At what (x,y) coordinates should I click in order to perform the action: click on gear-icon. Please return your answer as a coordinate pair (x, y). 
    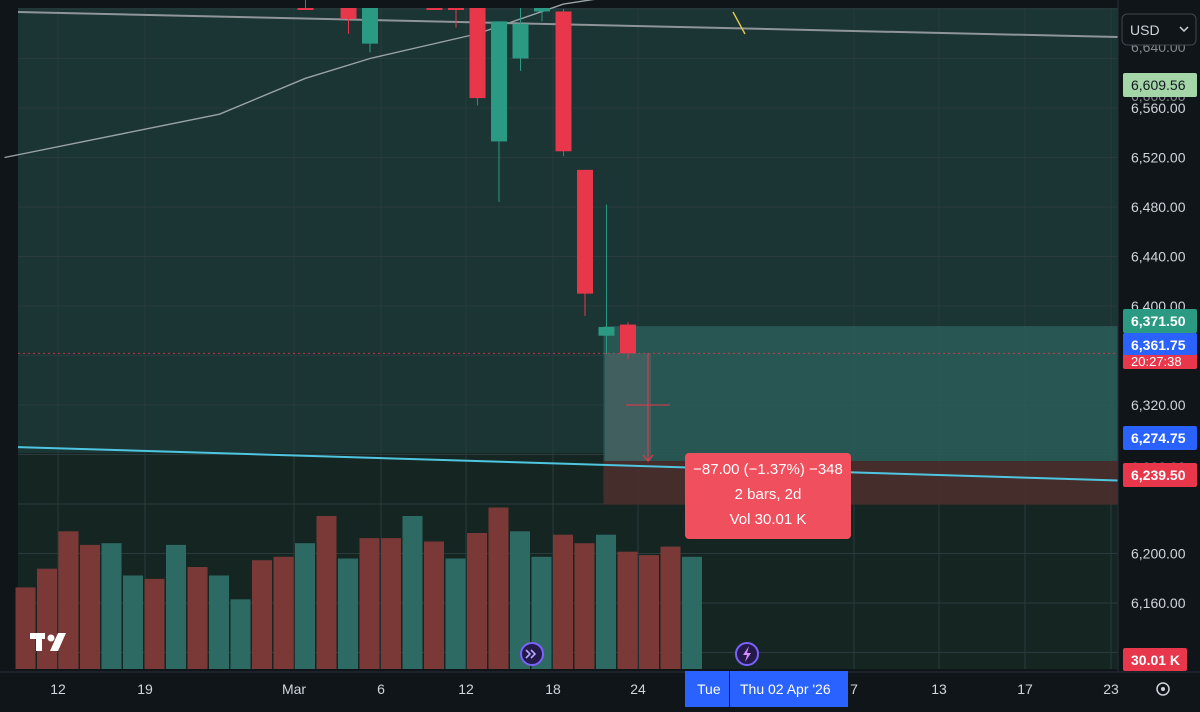
    Looking at the image, I should click on (1163, 689).